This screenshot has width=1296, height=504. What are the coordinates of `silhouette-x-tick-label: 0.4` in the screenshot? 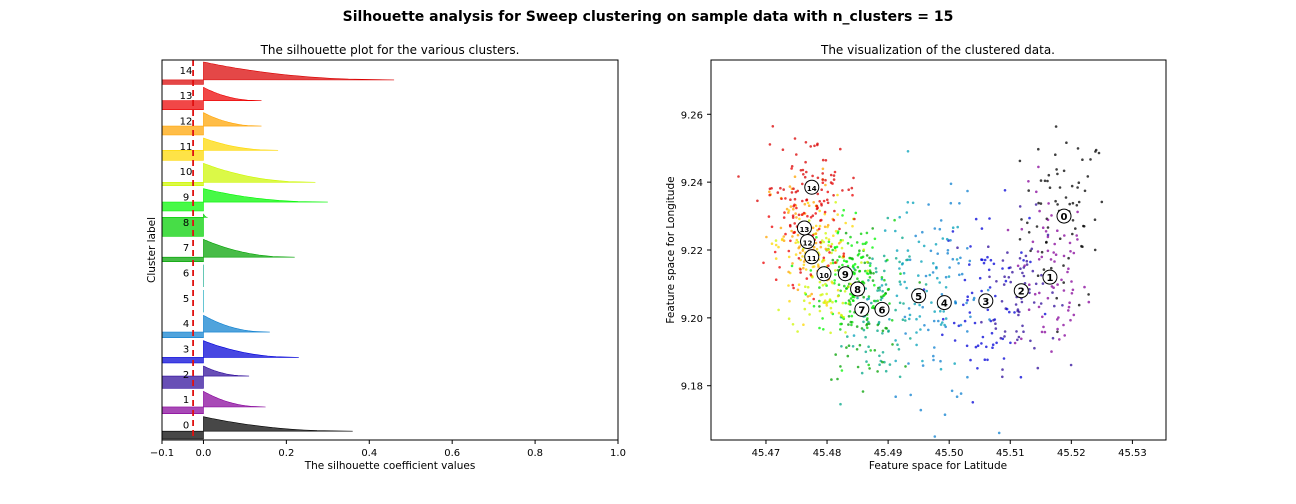 It's located at (369, 453).